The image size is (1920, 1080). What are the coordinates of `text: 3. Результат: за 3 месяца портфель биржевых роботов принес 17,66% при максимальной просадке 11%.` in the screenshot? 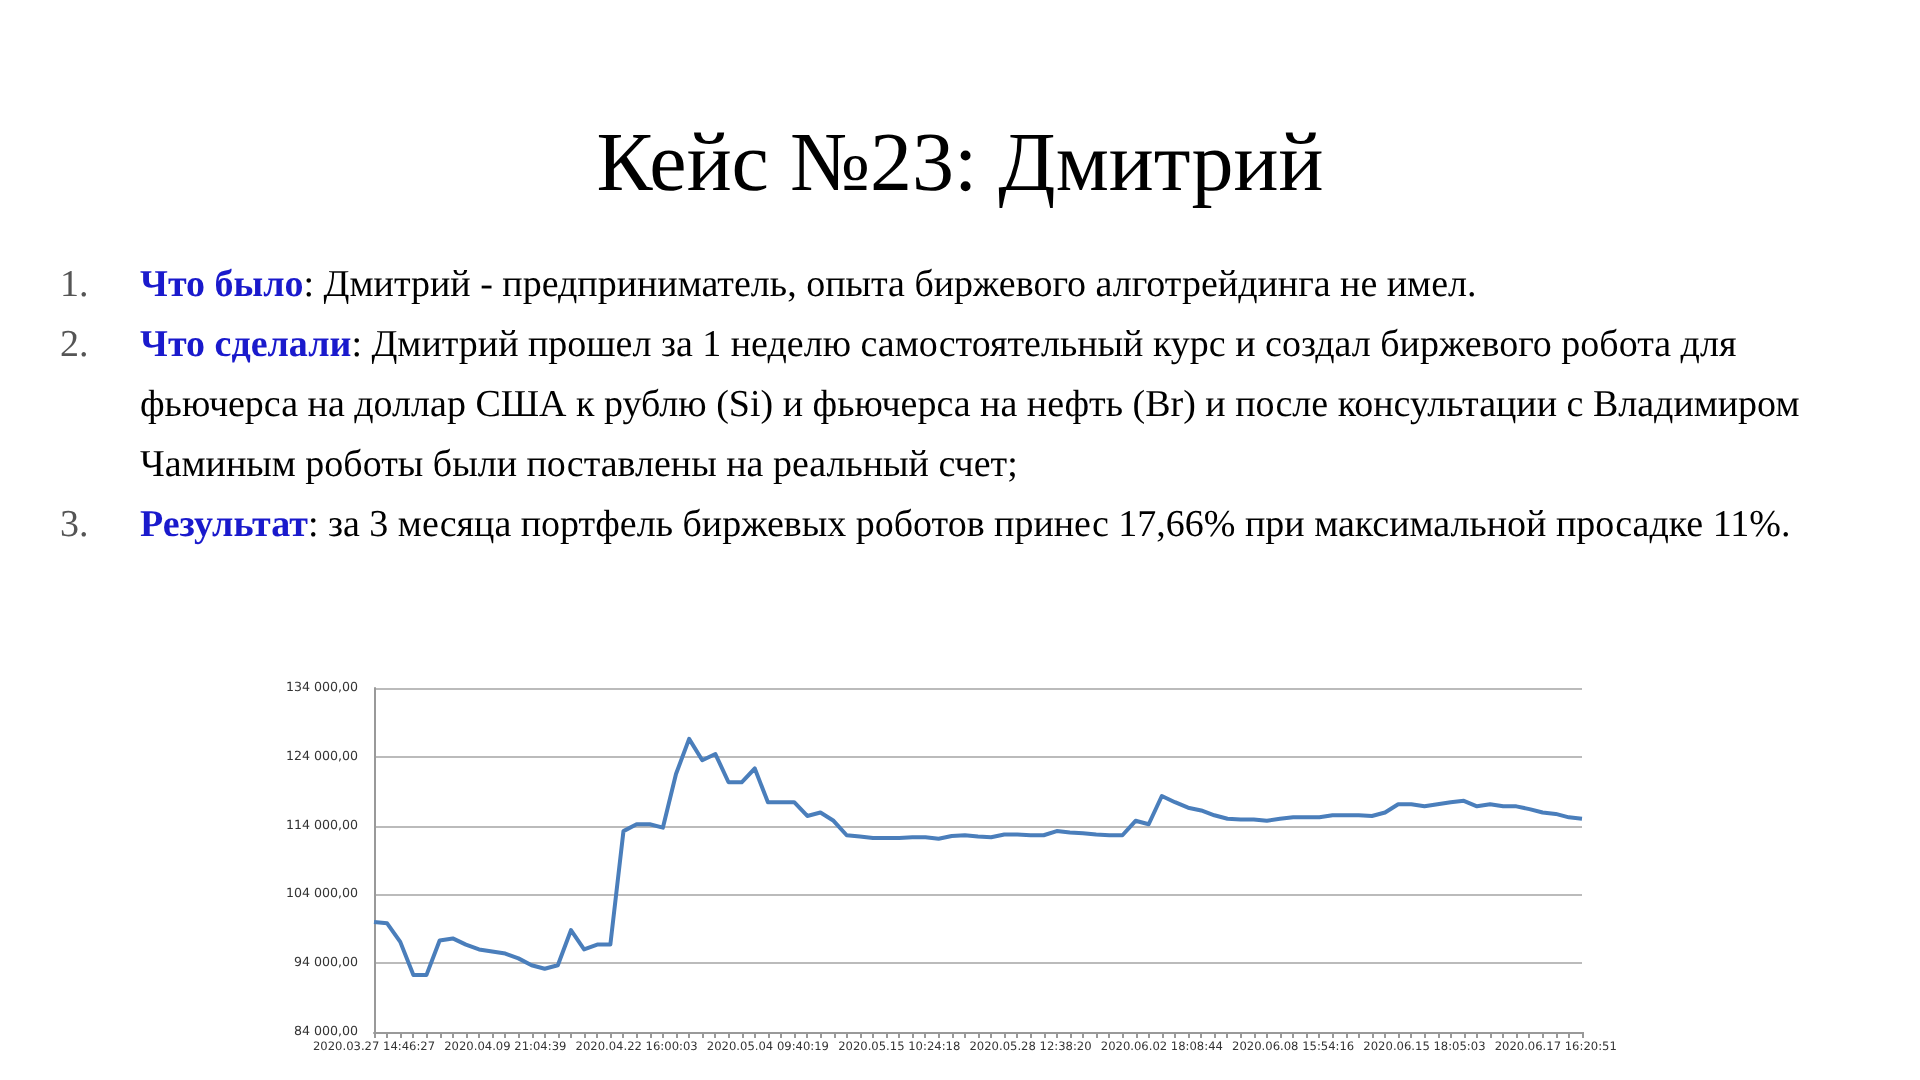 It's located at (925, 525).